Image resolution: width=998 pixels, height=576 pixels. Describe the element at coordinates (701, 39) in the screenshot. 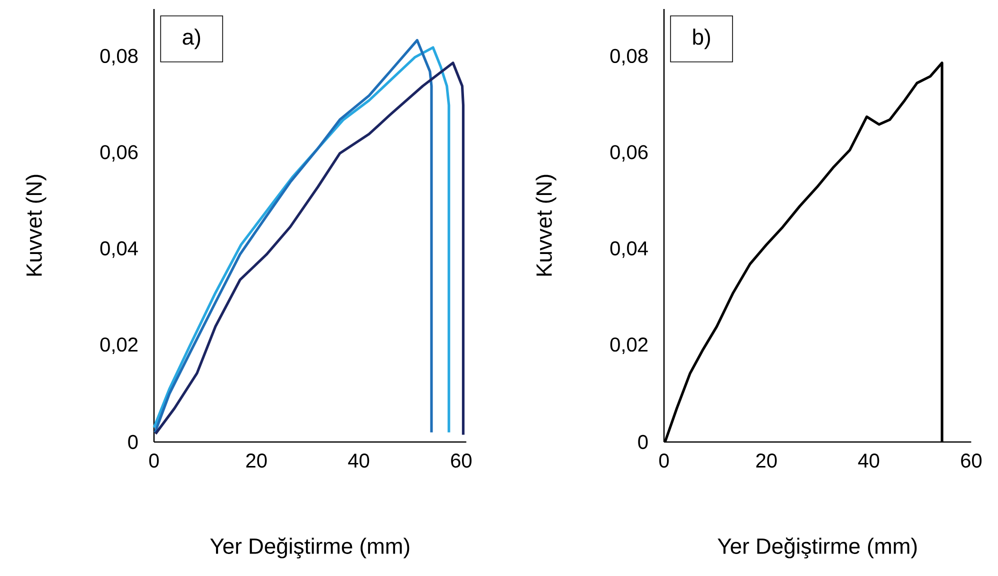

I see `annotation: b)` at that location.